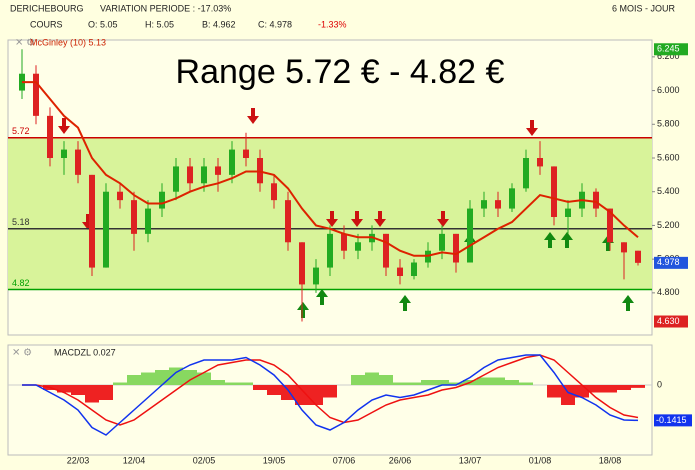  I want to click on indicator-label: McGinley (10) 5.13, so click(68, 42).